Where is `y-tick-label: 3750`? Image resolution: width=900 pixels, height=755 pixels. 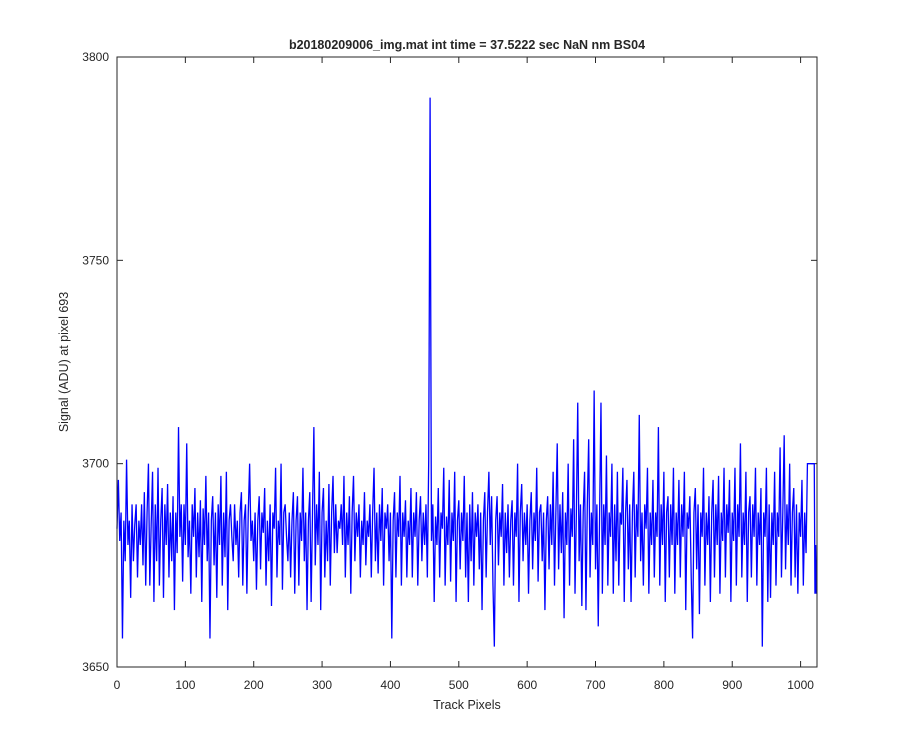
y-tick-label: 3750 is located at coordinates (95, 260).